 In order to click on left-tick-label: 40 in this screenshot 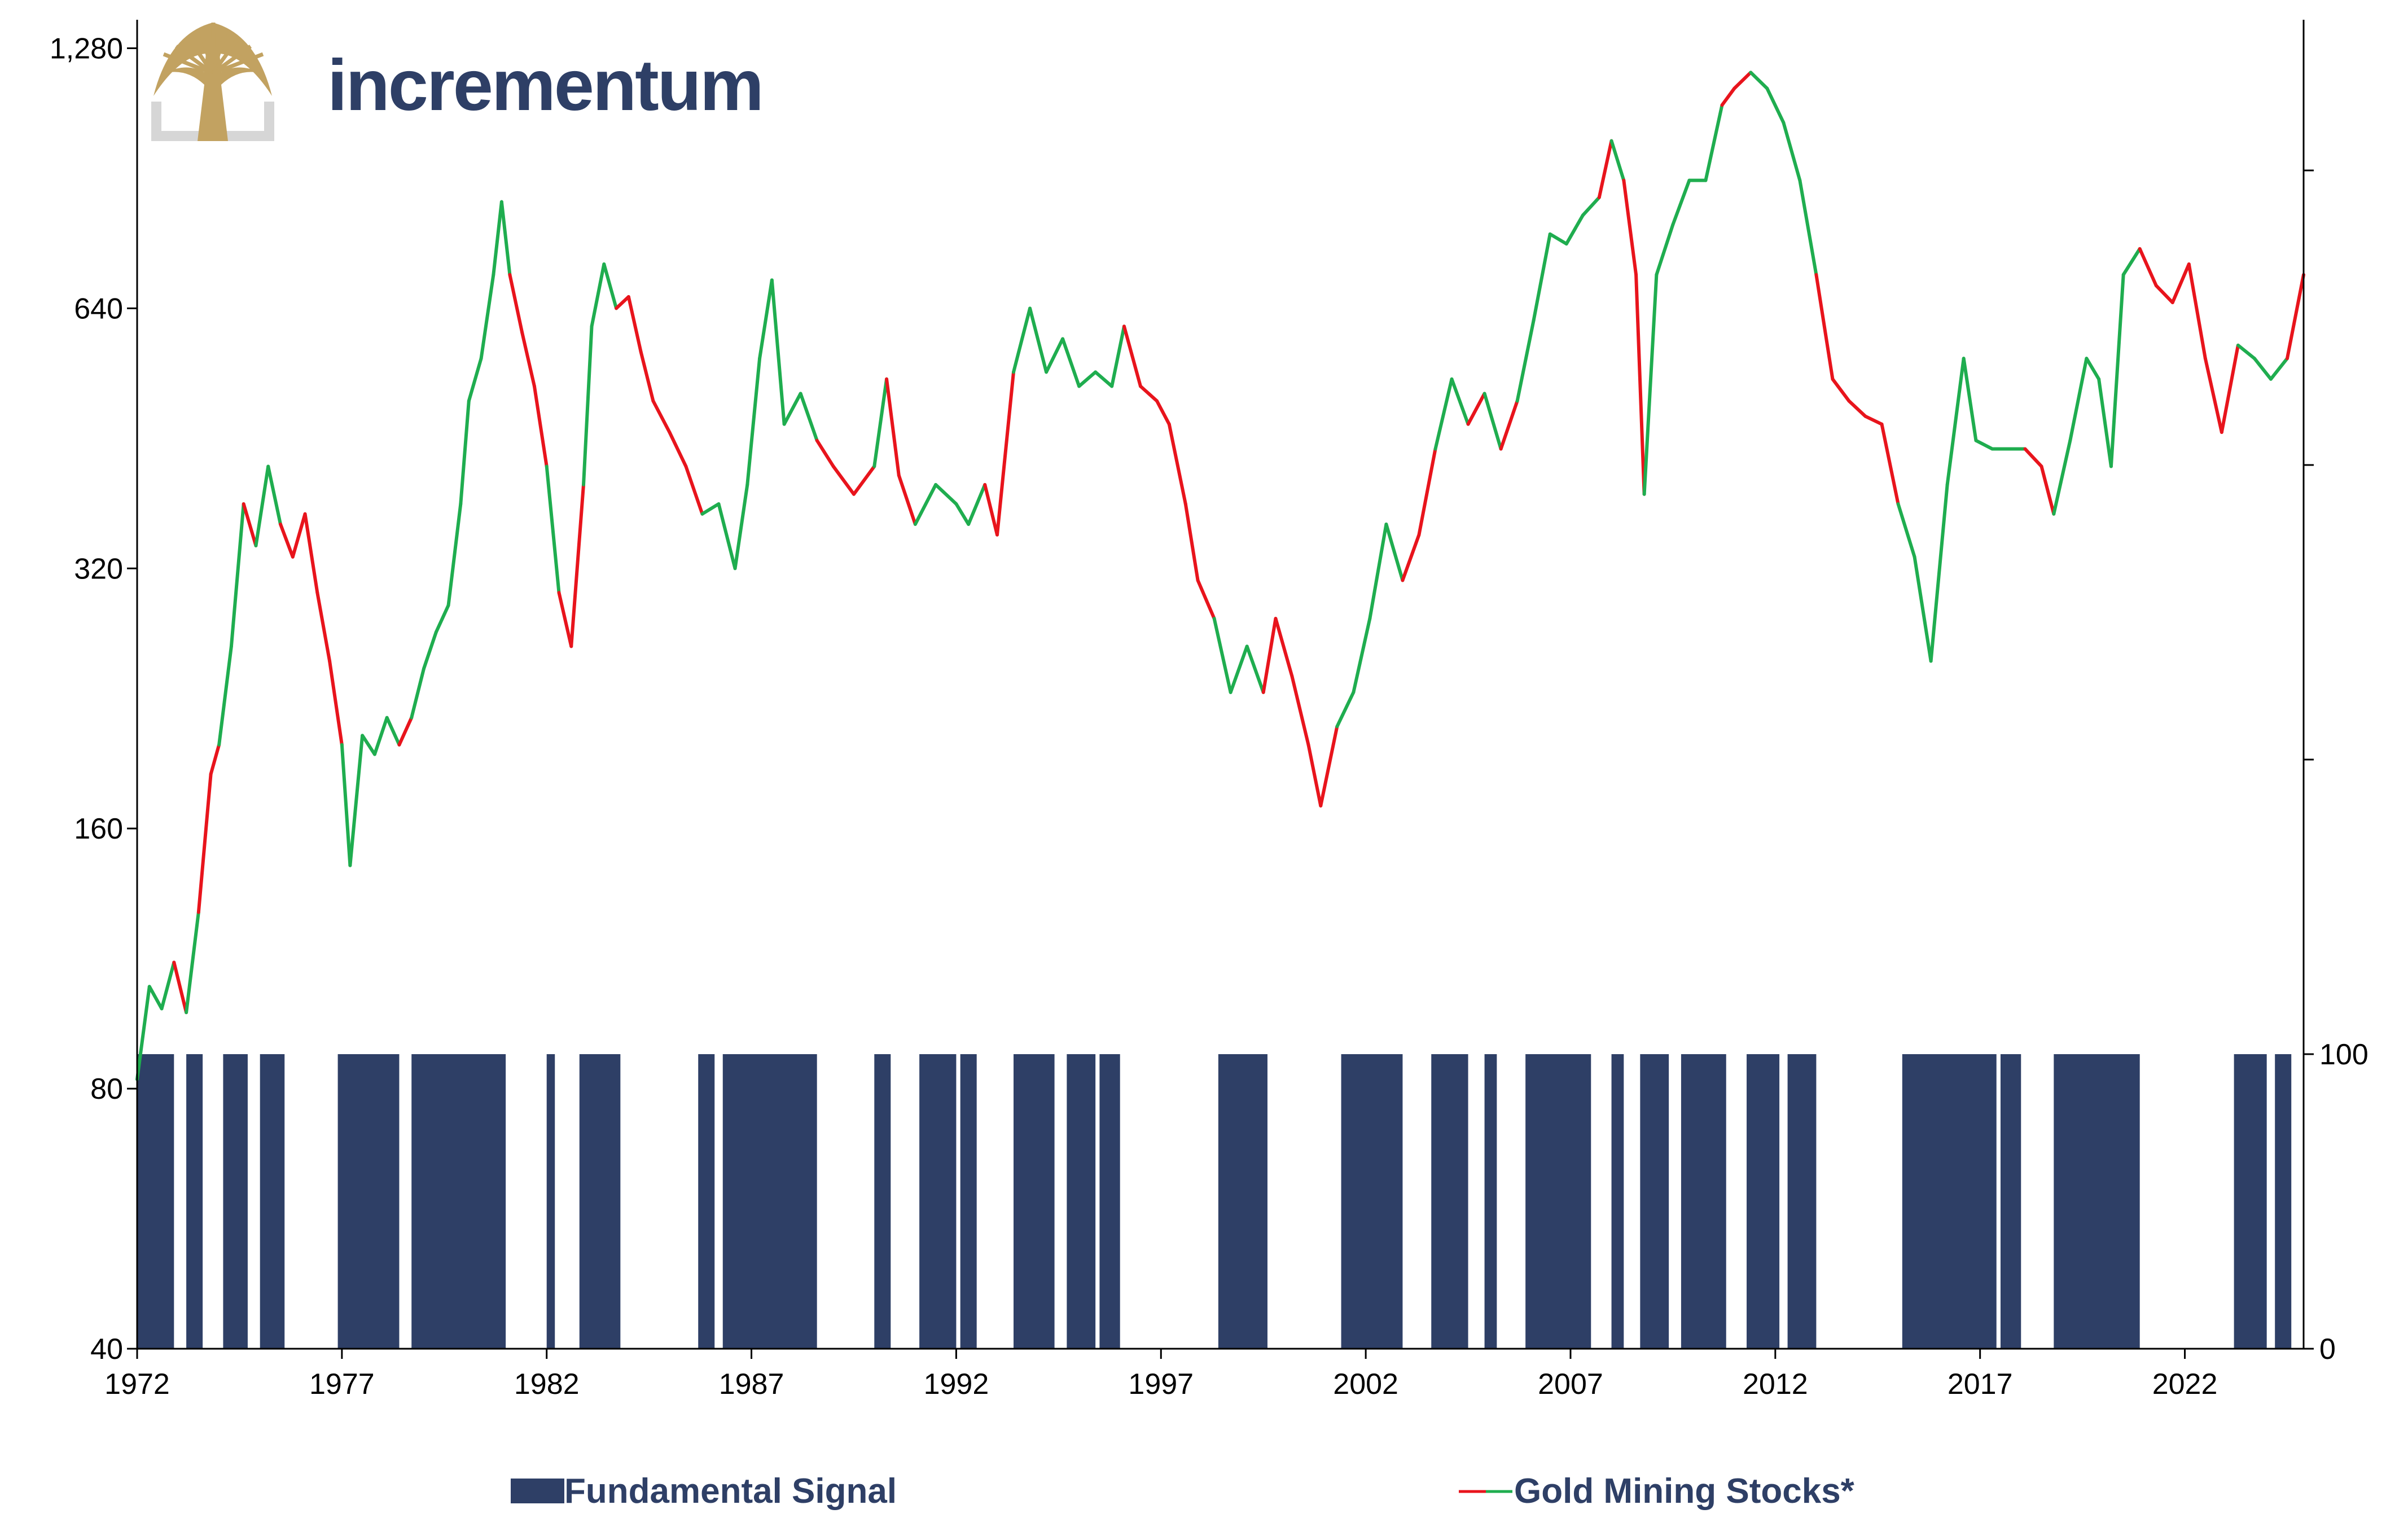, I will do `click(107, 1349)`.